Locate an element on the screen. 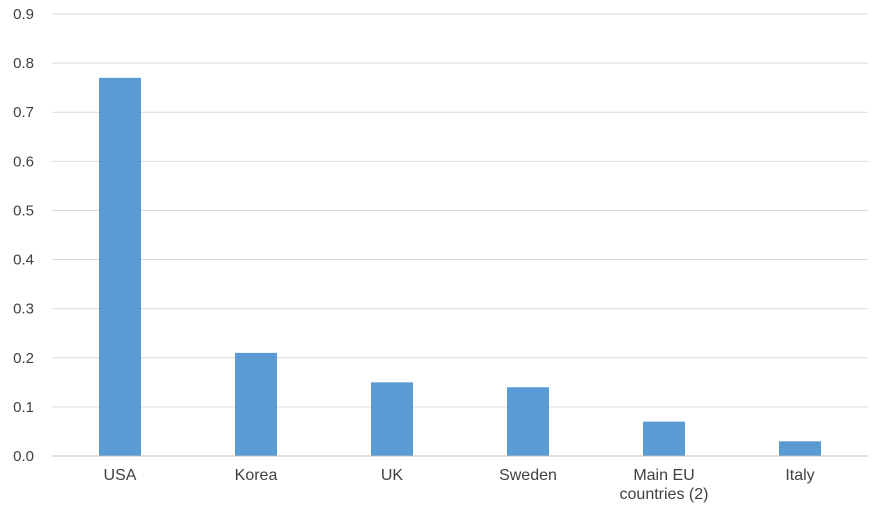 Image resolution: width=886 pixels, height=507 pixels. x-category-label: Italy is located at coordinates (799, 475).